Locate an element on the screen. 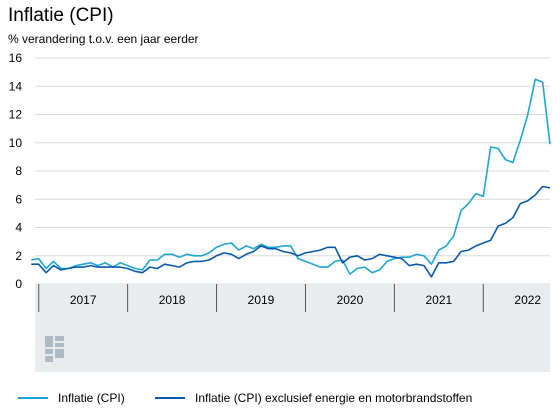 The height and width of the screenshot is (420, 560). x-tick-label: 2018 is located at coordinates (172, 300).